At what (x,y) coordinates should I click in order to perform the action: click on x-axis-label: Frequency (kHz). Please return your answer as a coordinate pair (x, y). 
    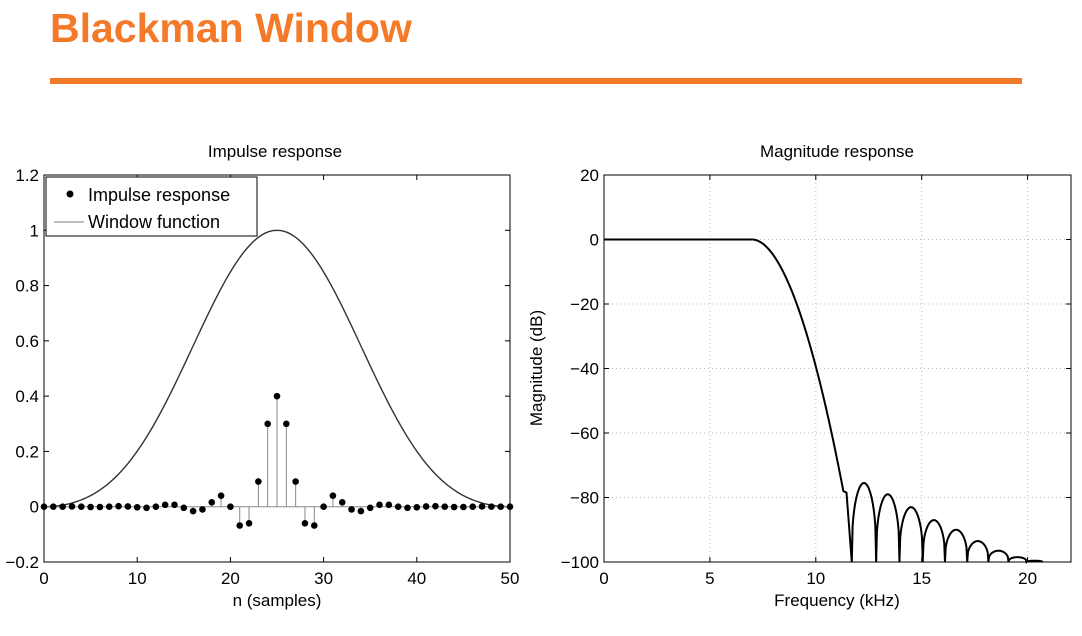
    Looking at the image, I should click on (837, 600).